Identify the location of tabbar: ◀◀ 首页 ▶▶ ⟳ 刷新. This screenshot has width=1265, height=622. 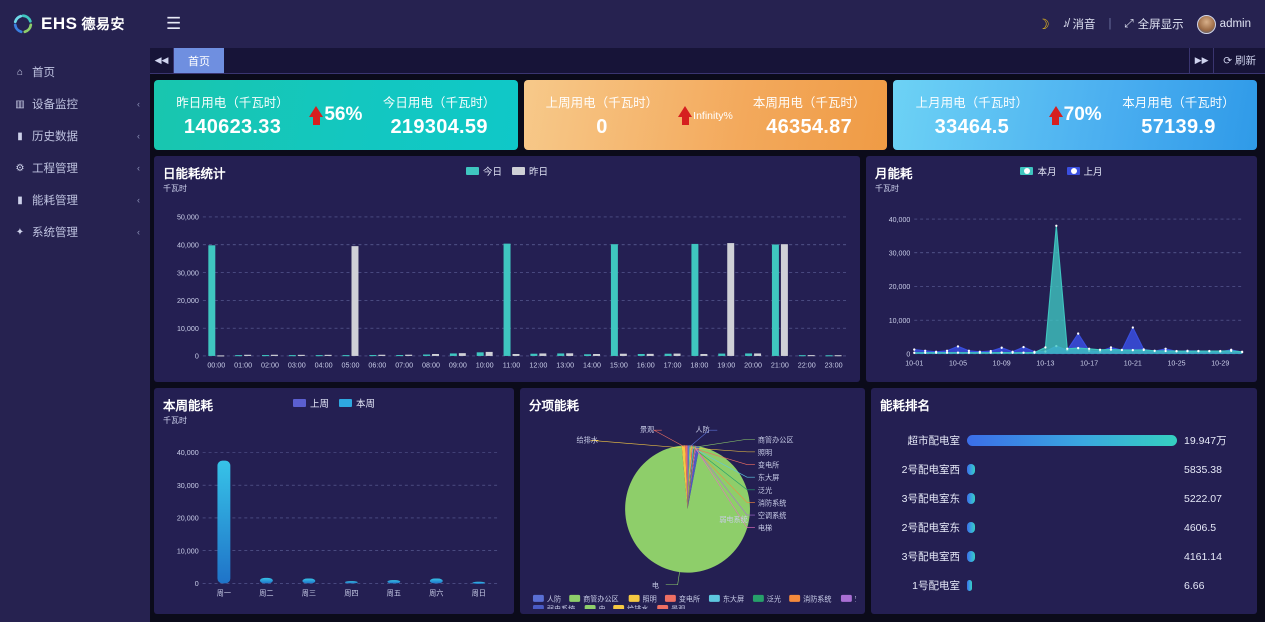
(707, 61).